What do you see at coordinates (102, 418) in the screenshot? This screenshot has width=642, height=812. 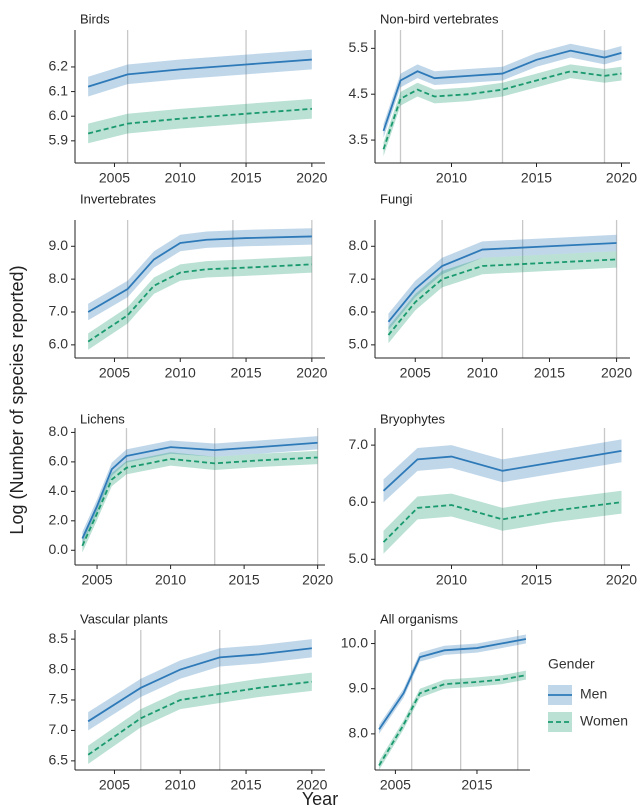 I see `panel-title: Lichens` at bounding box center [102, 418].